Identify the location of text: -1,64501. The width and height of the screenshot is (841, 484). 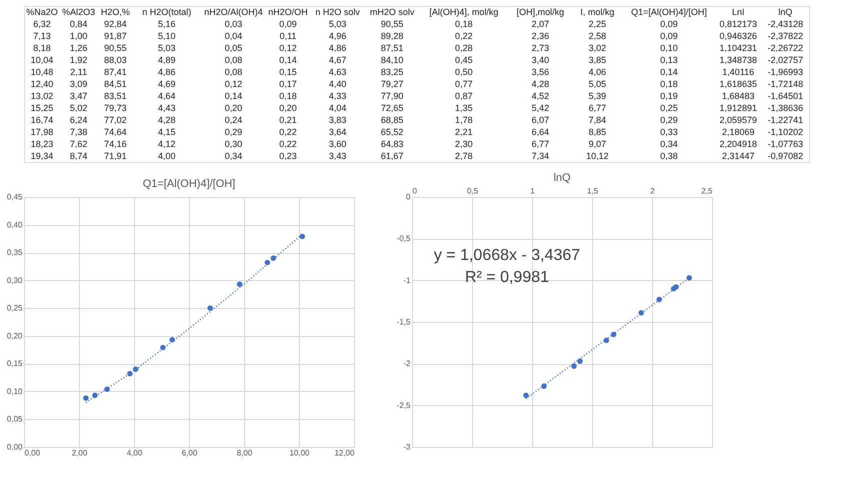
(786, 96).